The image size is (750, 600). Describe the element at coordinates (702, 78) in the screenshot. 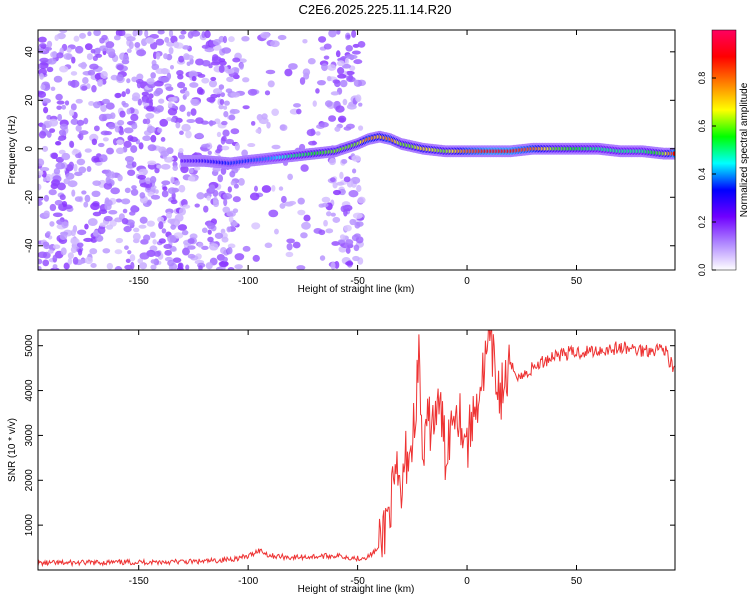

I see `colorbar-tick-label: 0.8` at that location.